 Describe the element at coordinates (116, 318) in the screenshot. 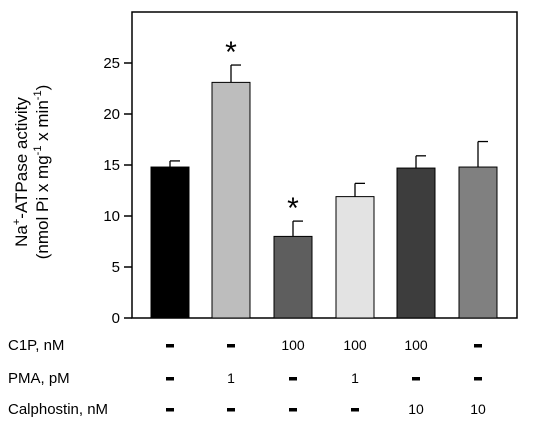

I see `y-tick-label: 0` at that location.